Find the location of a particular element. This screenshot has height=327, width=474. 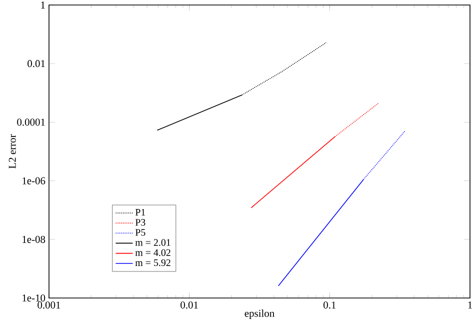

y-tick-label: 1e-08 is located at coordinates (34, 239).